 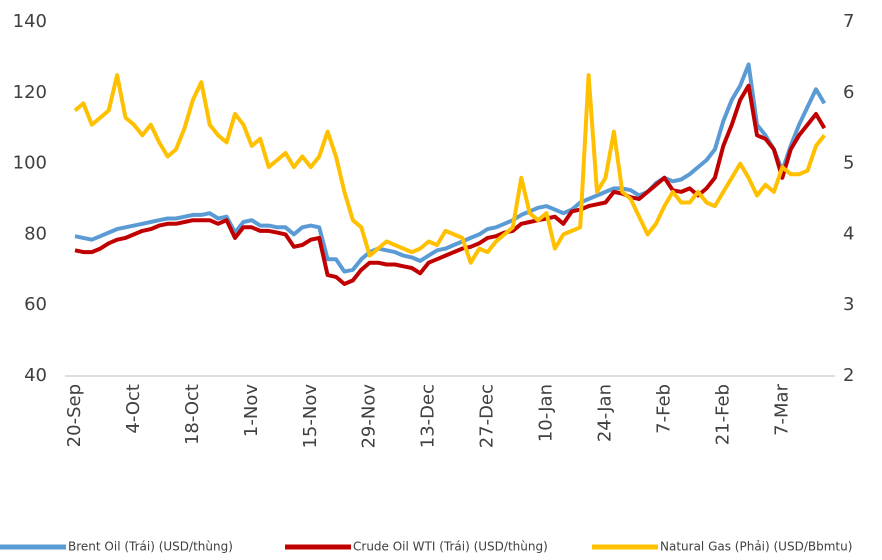 I want to click on x-tick-label: 29-Nov, so click(x=369, y=416).